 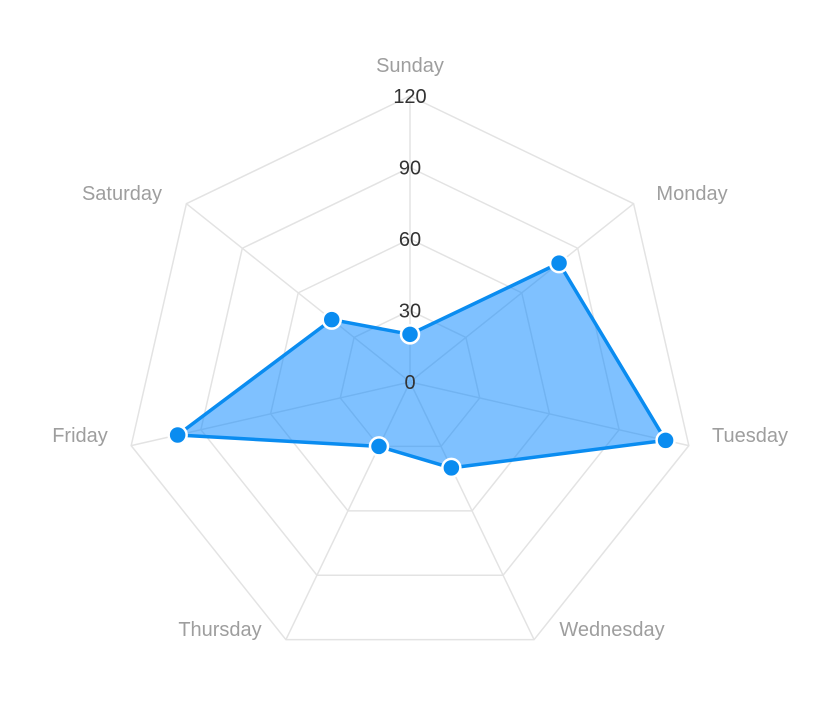 What do you see at coordinates (177, 435) in the screenshot?
I see `data-point-friday` at bounding box center [177, 435].